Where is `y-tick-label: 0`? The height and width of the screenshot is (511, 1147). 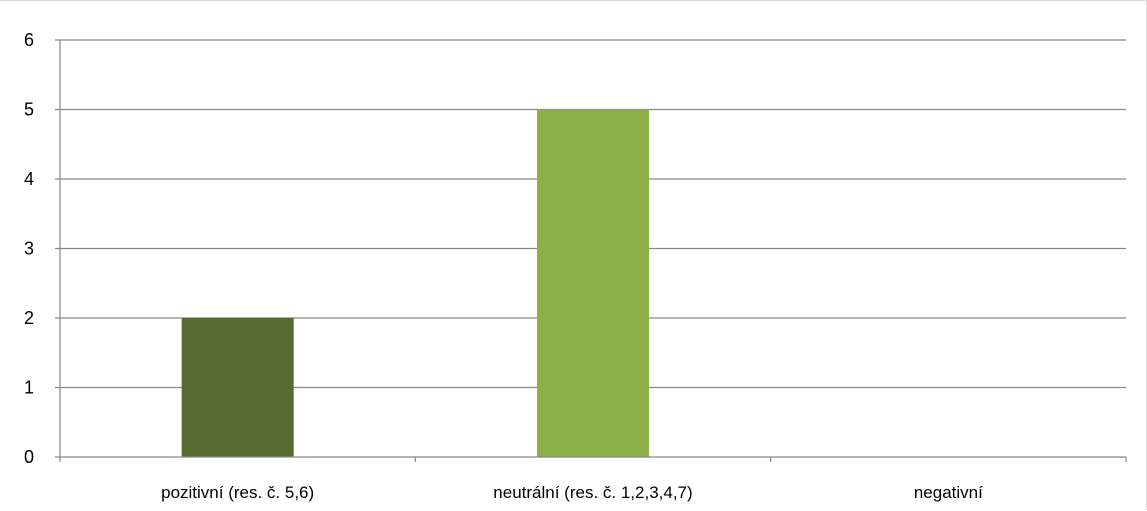
y-tick-label: 0 is located at coordinates (29, 457).